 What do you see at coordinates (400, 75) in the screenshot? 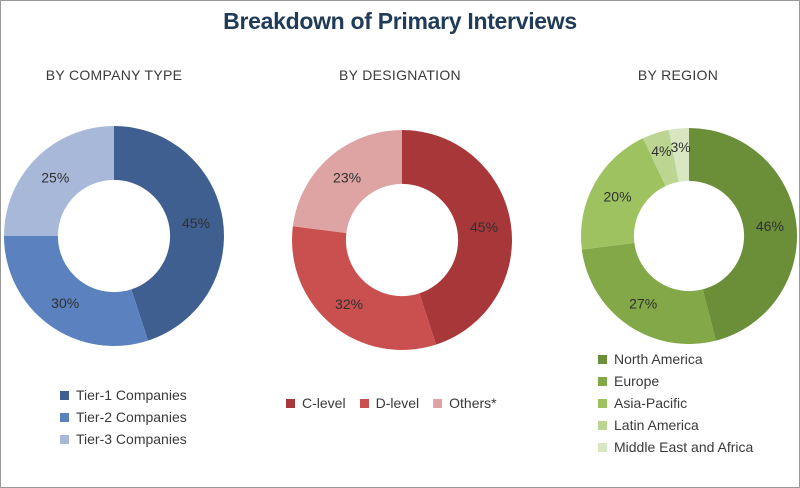
I see `designation-chart-title: BY DESIGNATION` at bounding box center [400, 75].